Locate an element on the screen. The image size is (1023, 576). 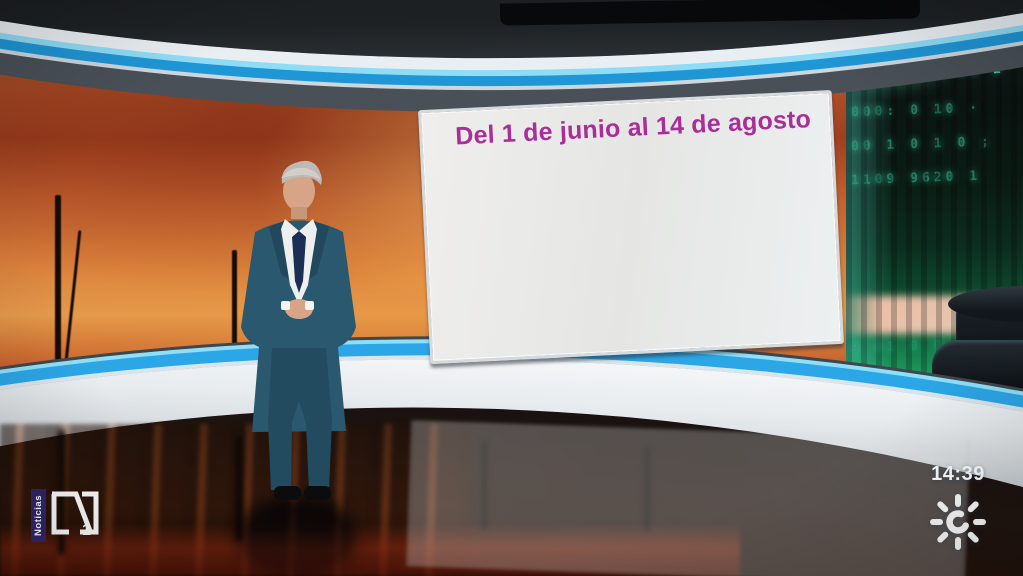
noticias-vertical-badge: Noticias is located at coordinates (38, 515).